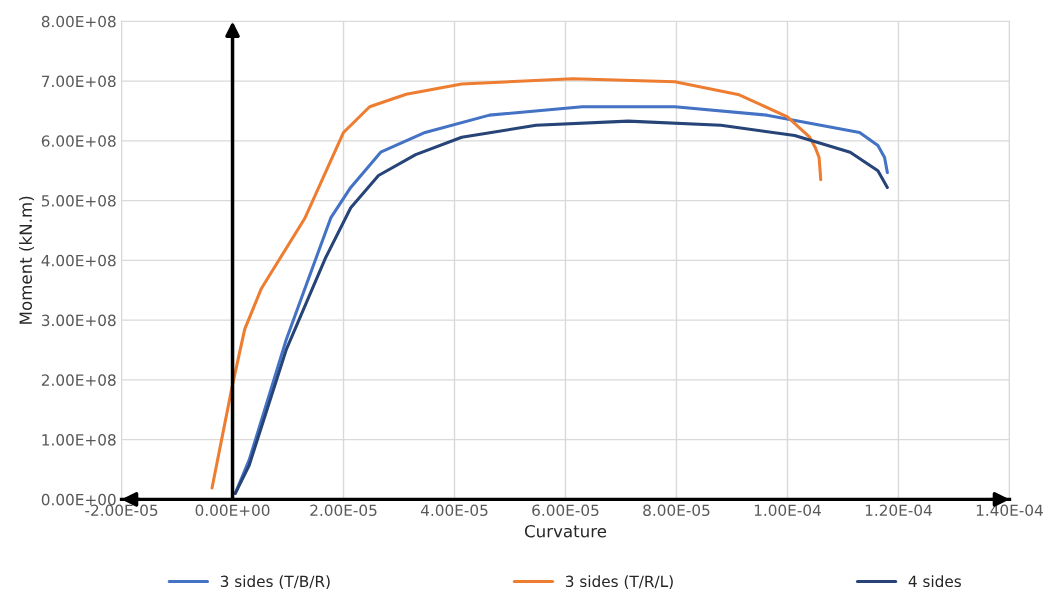 The image size is (1057, 609). What do you see at coordinates (934, 581) in the screenshot?
I see `legend-label: 4 sides` at bounding box center [934, 581].